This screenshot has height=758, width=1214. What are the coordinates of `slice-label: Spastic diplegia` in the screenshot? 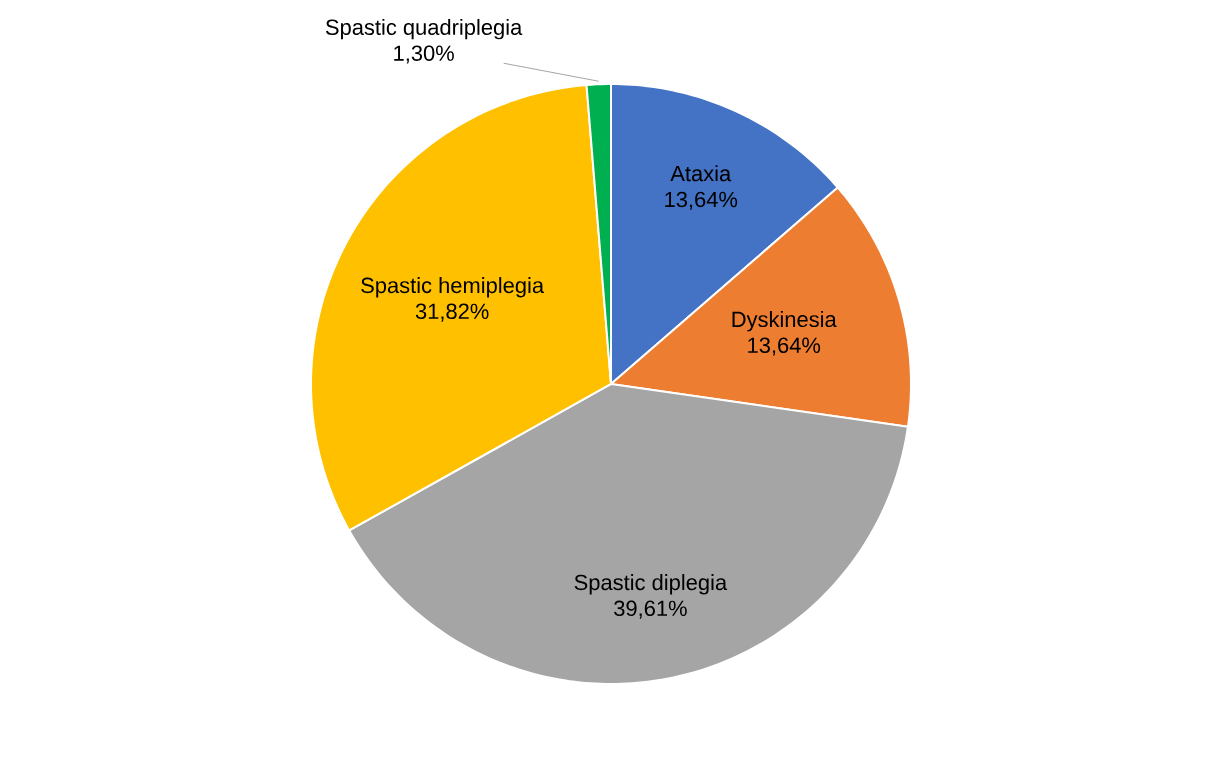 It's located at (651, 584).